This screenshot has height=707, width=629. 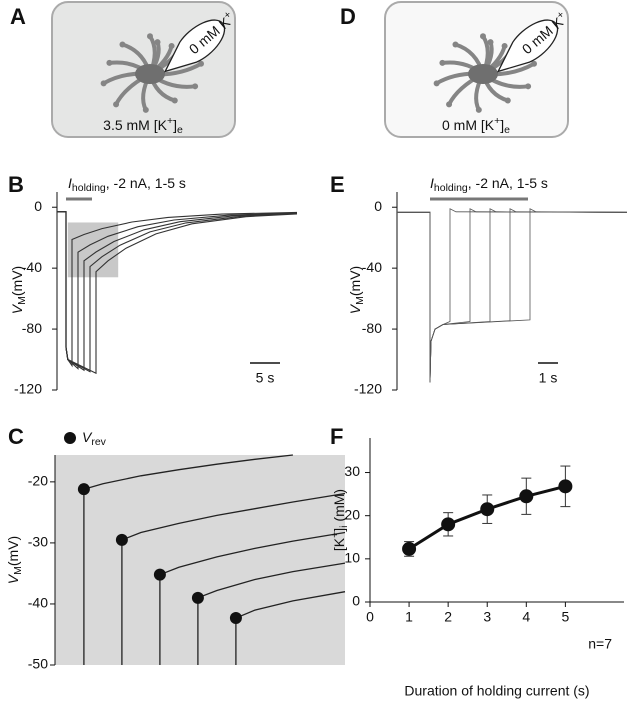 What do you see at coordinates (70, 438) in the screenshot?
I see `legend-marker` at bounding box center [70, 438].